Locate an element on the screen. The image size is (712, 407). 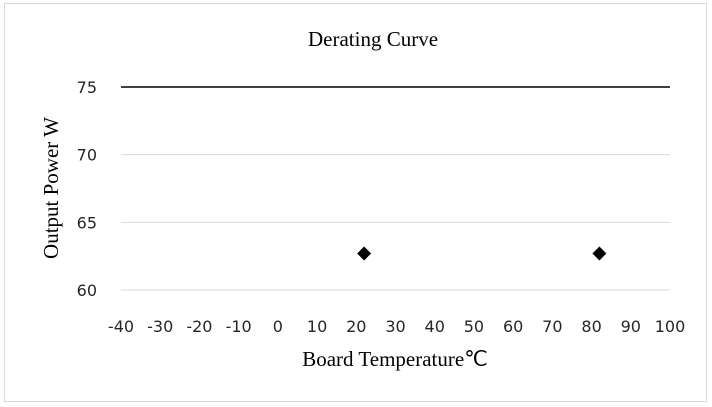
x-tick-label: 60 is located at coordinates (513, 326).